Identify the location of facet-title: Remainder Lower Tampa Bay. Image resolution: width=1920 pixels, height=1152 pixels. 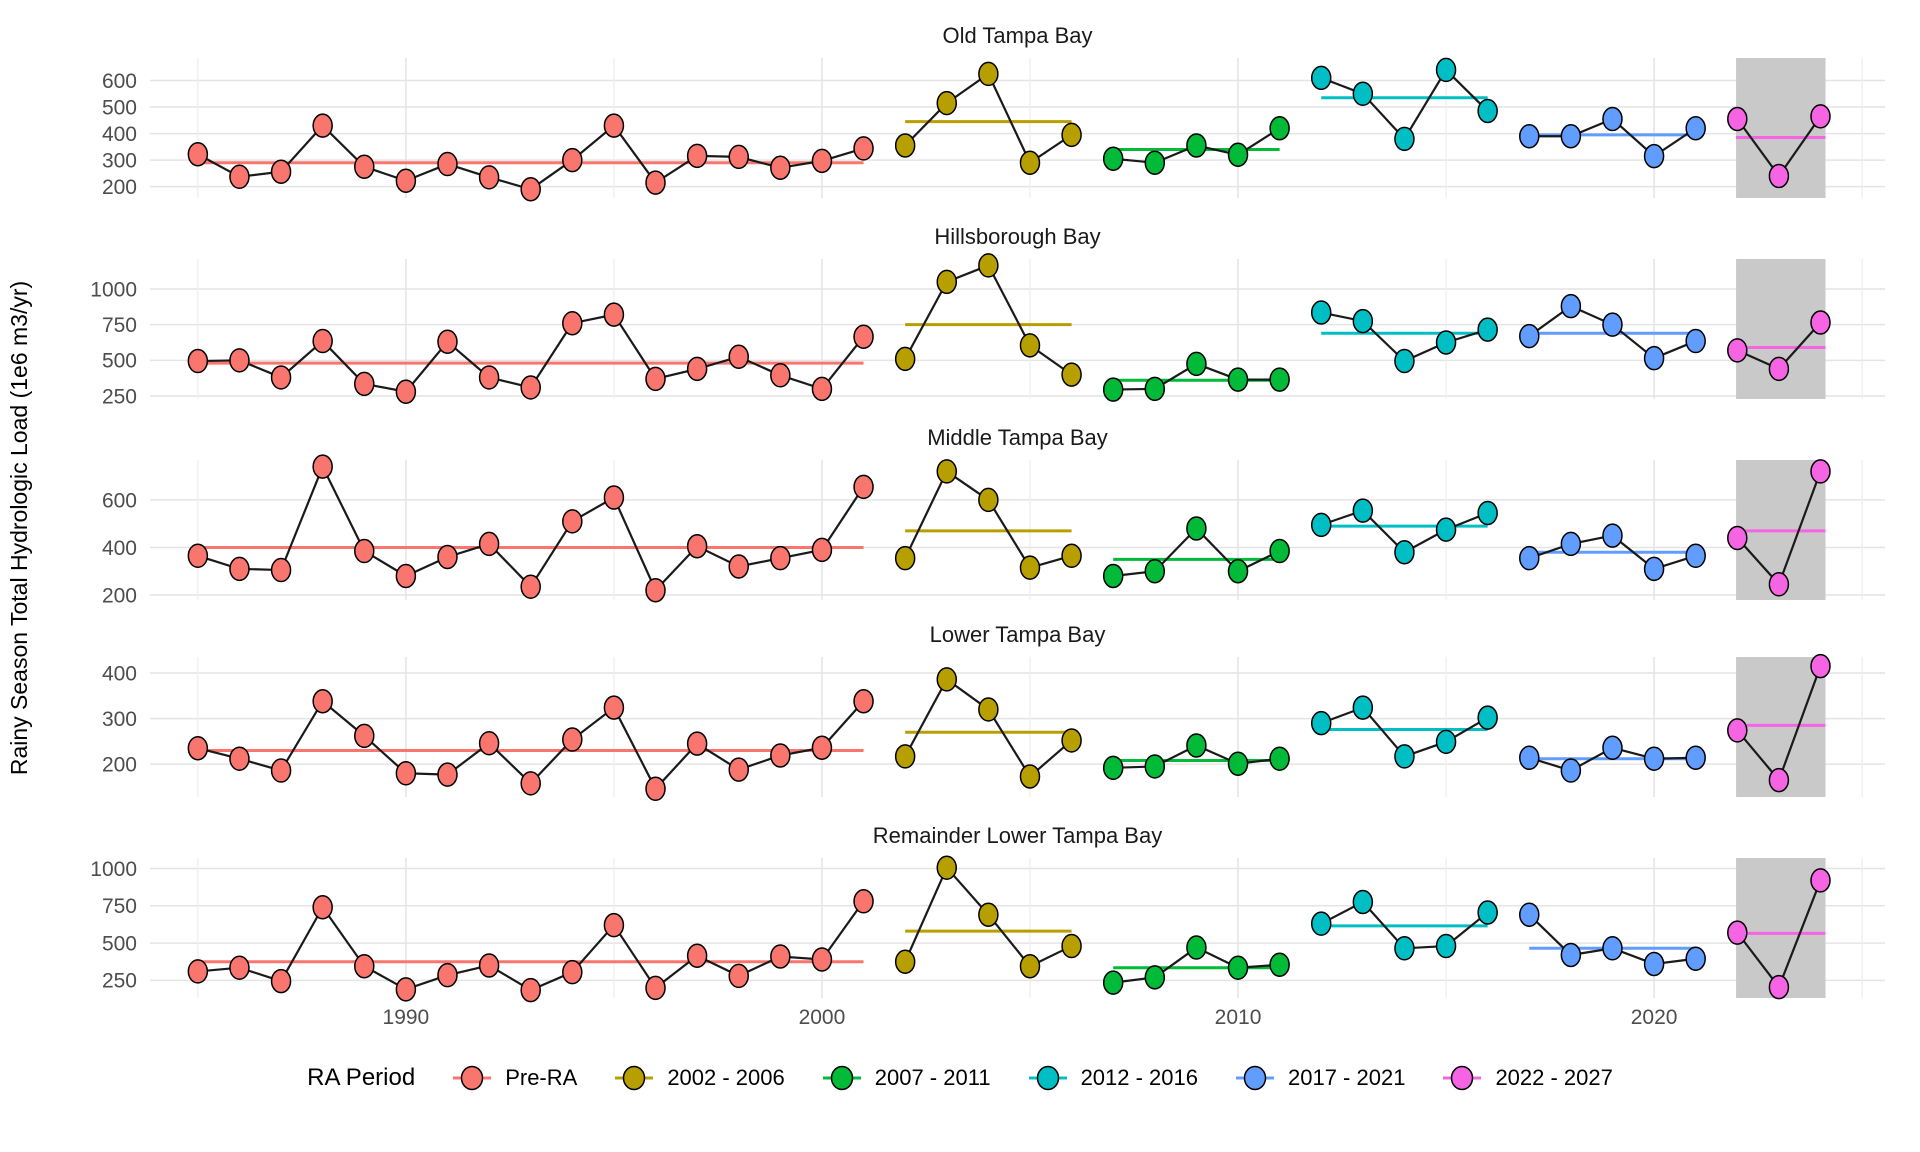
(1017, 835).